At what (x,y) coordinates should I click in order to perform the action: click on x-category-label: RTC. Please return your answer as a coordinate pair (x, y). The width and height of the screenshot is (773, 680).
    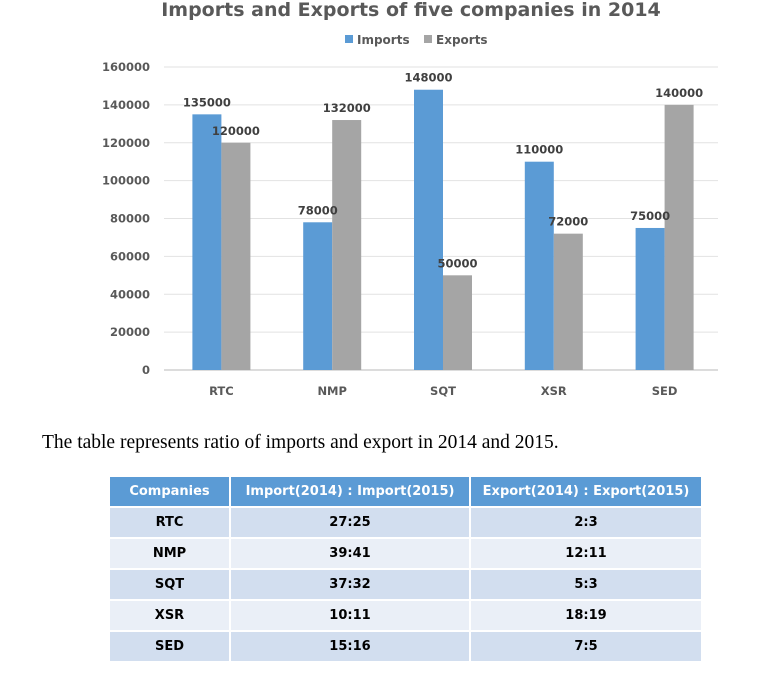
    Looking at the image, I should click on (221, 391).